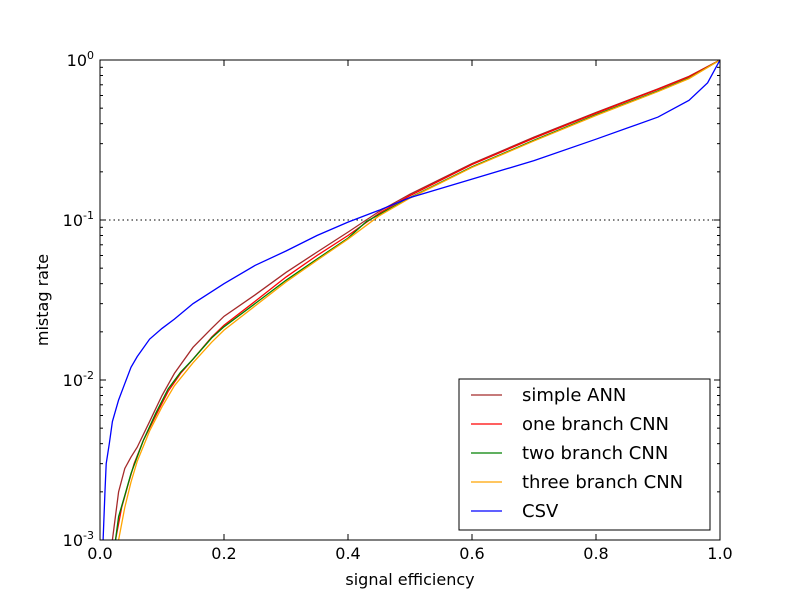  I want to click on legend-label: CSV, so click(540, 511).